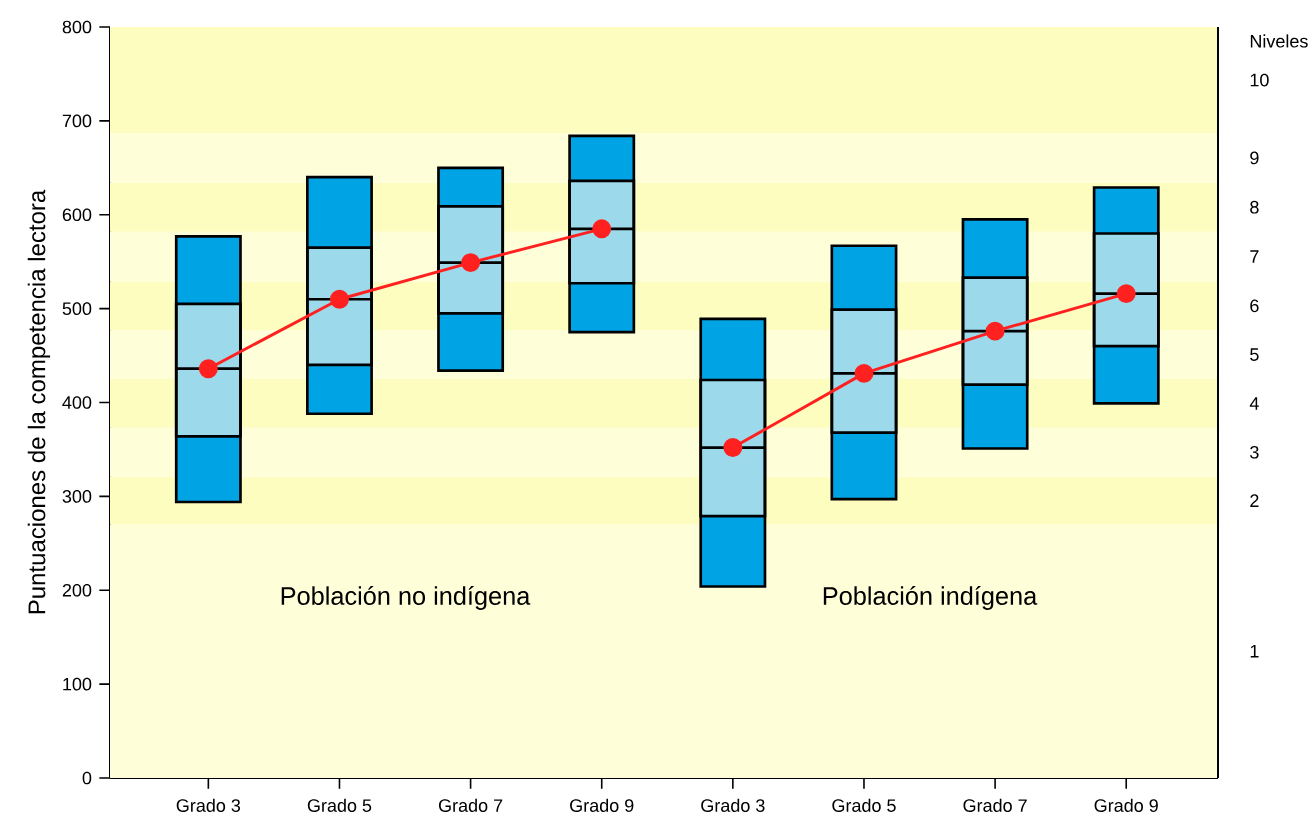  What do you see at coordinates (77, 215) in the screenshot?
I see `y-tick-label: 600` at bounding box center [77, 215].